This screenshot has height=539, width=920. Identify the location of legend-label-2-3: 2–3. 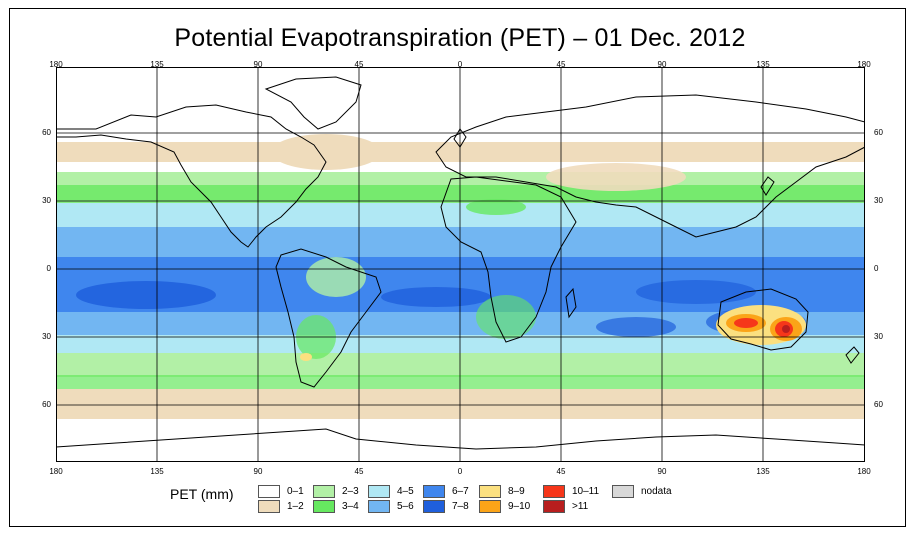
(350, 491).